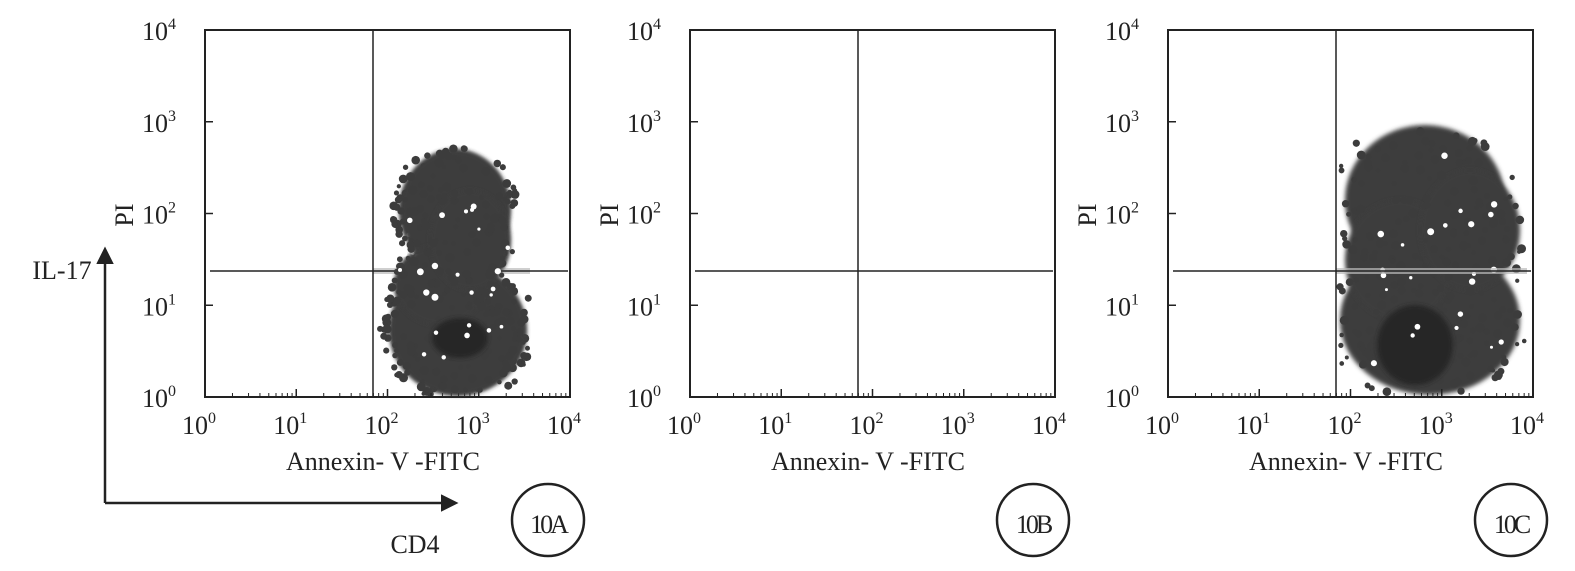 Image resolution: width=1575 pixels, height=571 pixels. I want to click on tick-exponent: 3, so click(1449, 418).